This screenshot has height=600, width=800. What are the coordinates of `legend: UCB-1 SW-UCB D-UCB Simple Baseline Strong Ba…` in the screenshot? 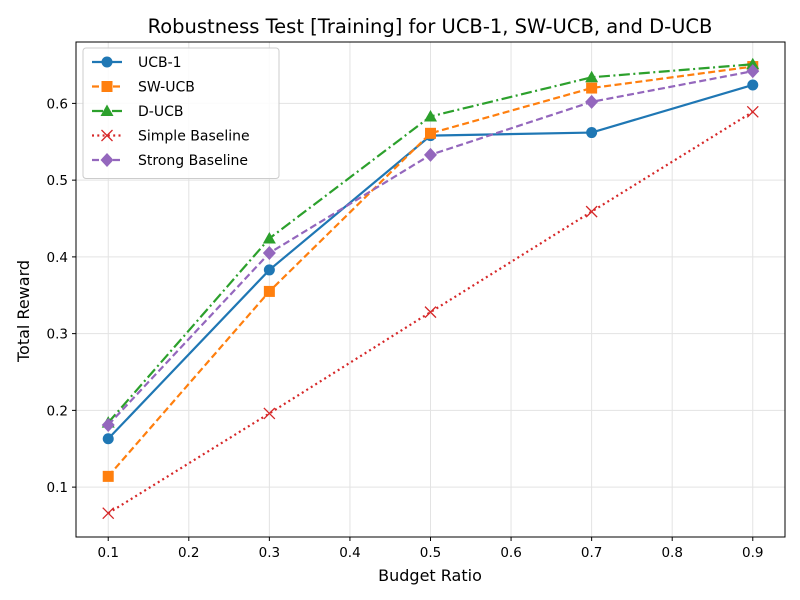 It's located at (181, 113).